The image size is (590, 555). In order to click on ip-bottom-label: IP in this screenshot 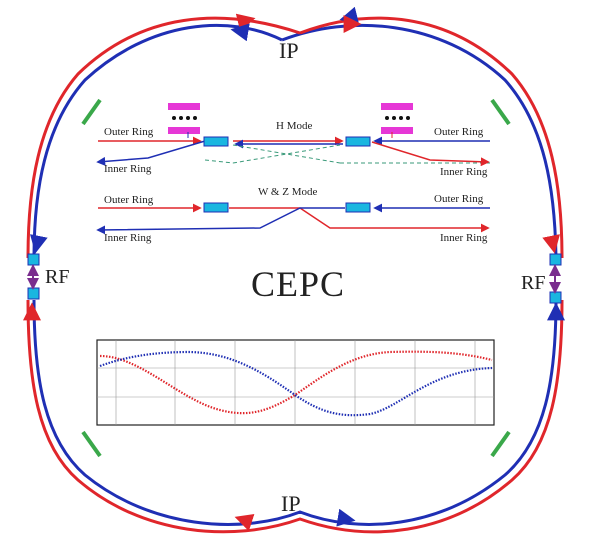, I will do `click(291, 503)`.